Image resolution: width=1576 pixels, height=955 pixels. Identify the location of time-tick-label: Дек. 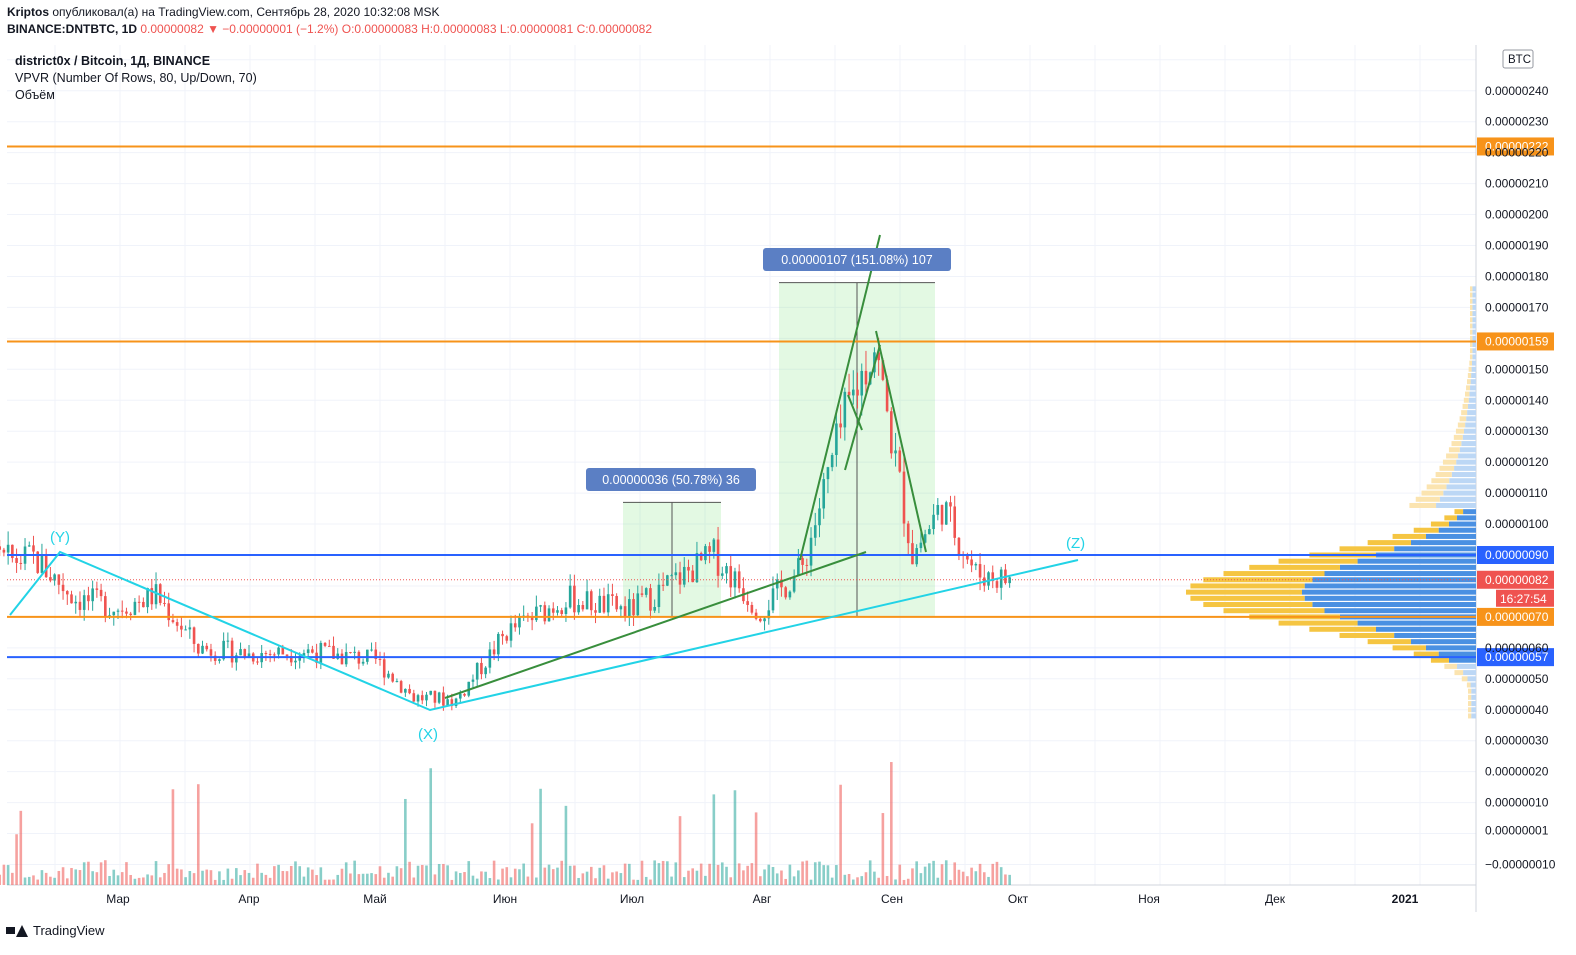
(1275, 899).